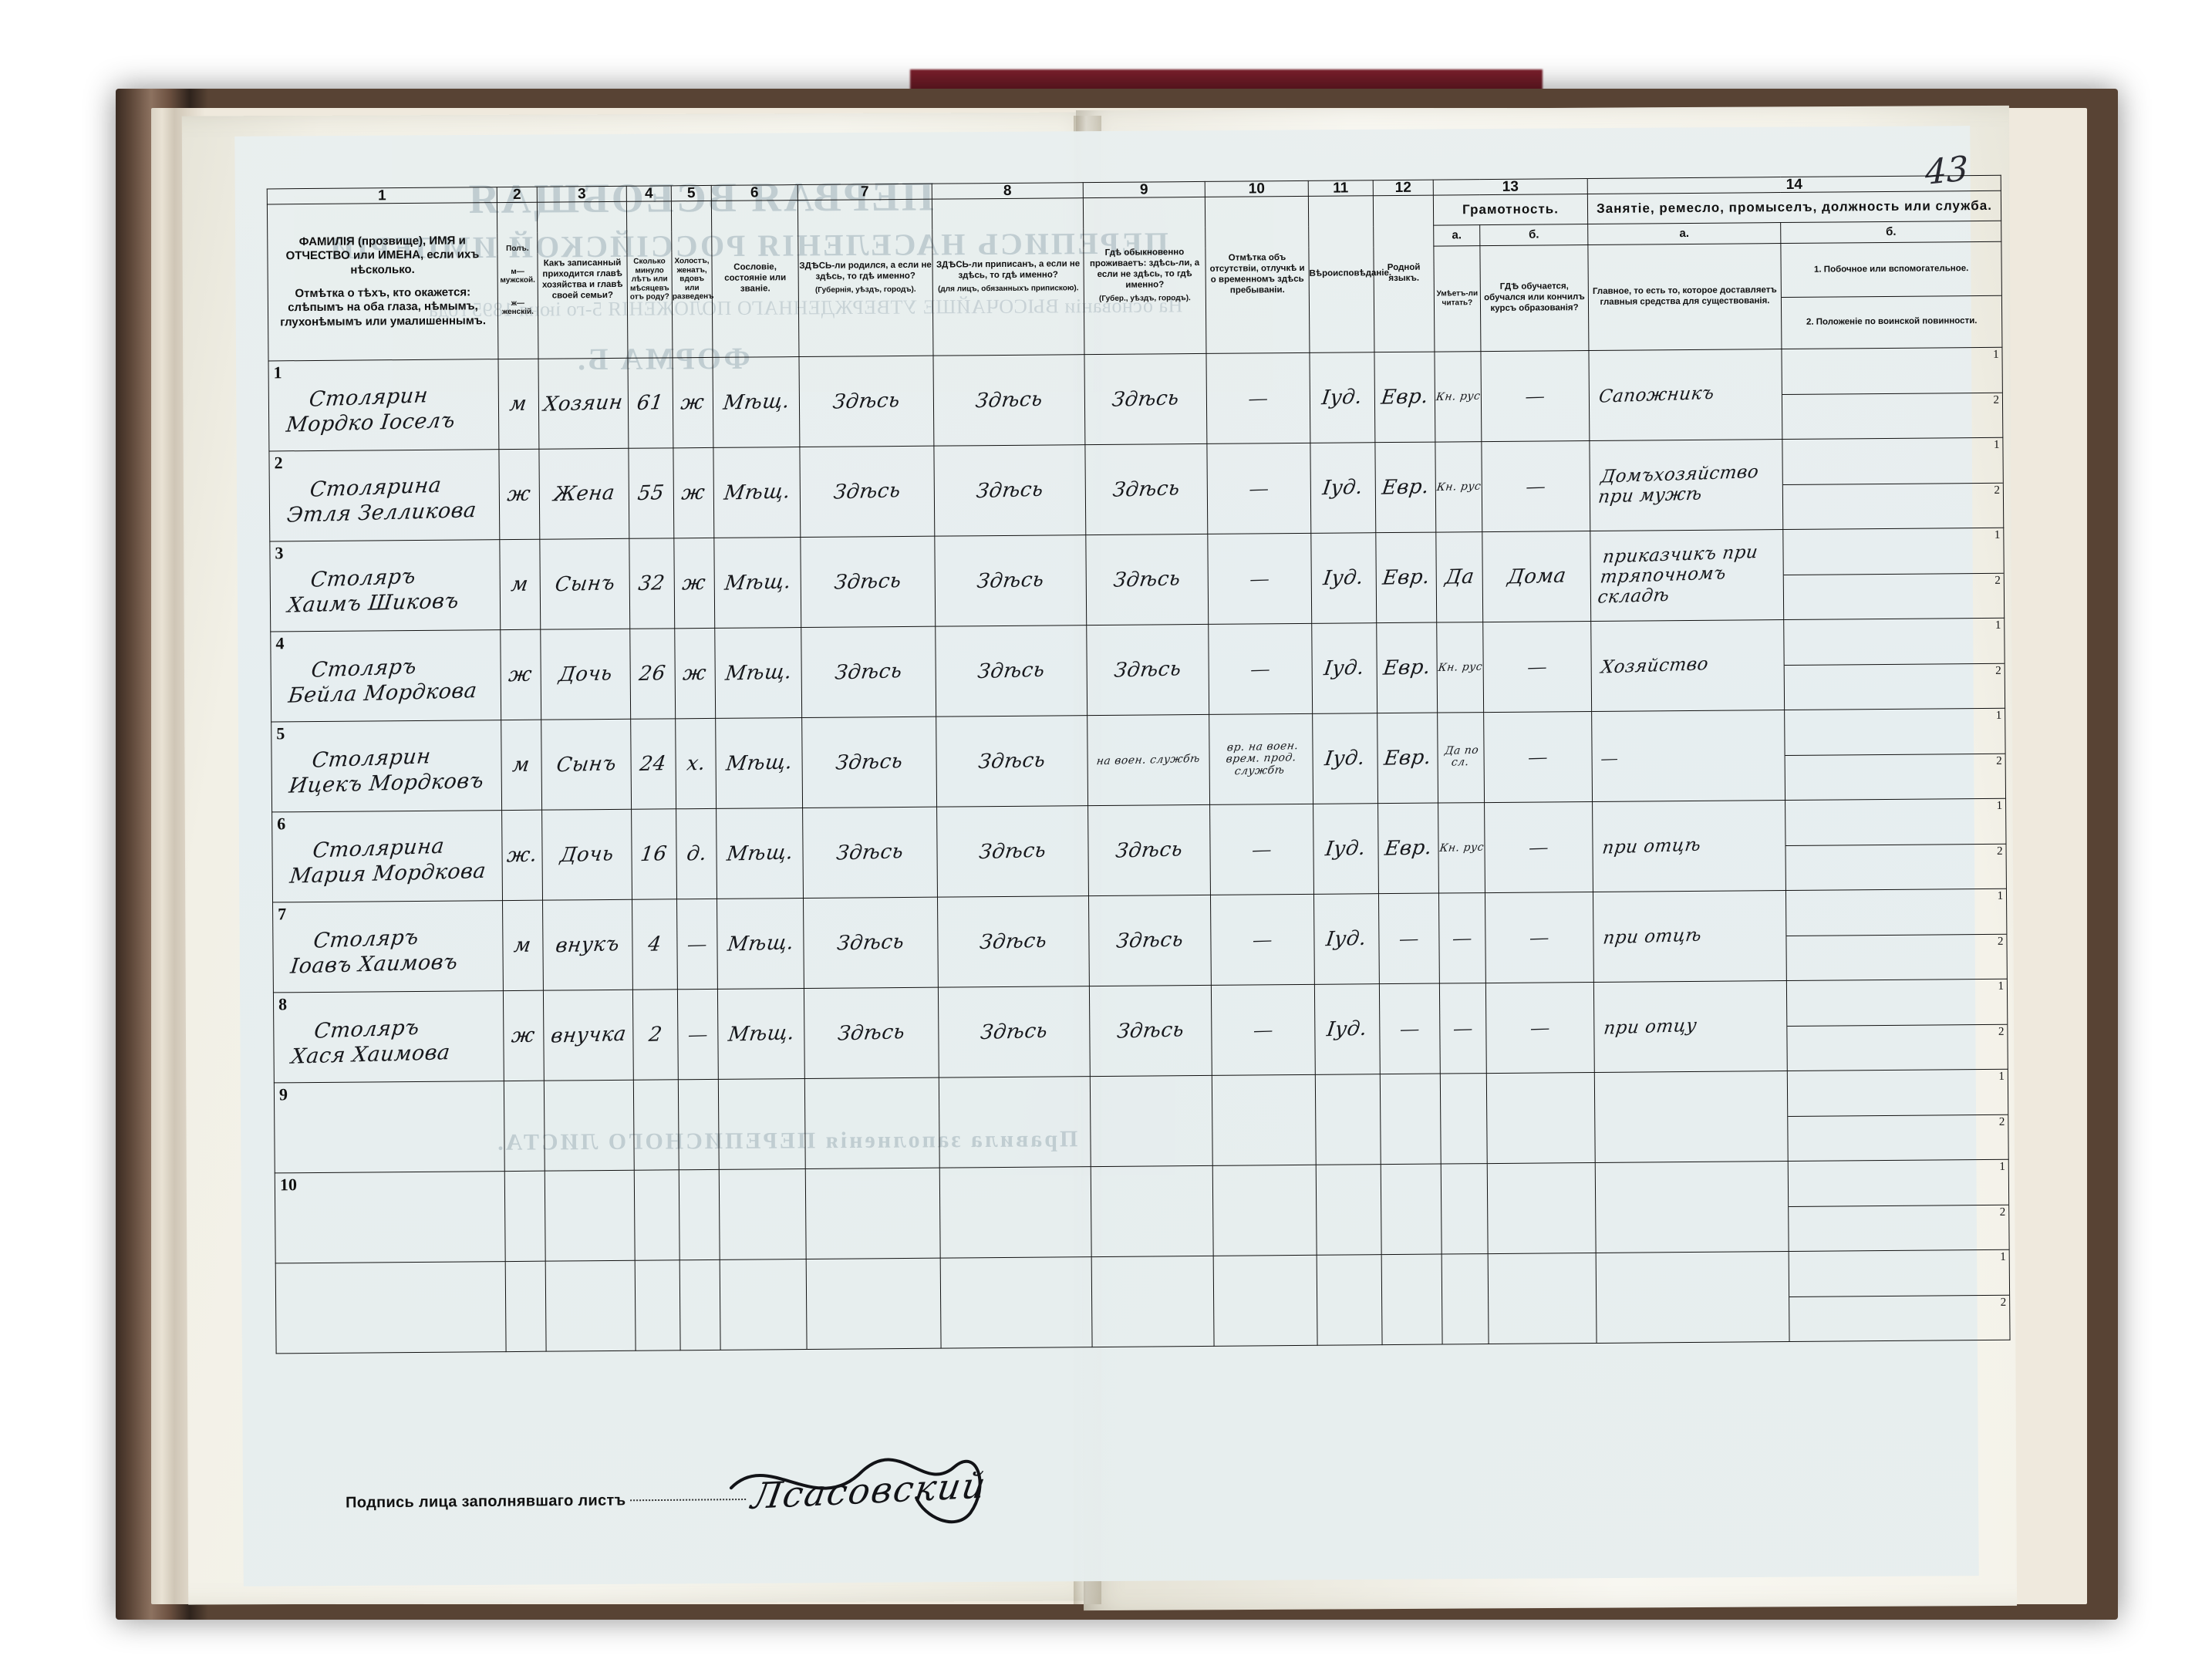  Describe the element at coordinates (694, 583) in the screenshot. I see `cell-marital-status: ж` at that location.